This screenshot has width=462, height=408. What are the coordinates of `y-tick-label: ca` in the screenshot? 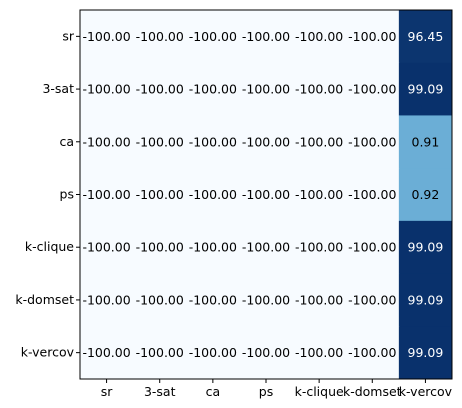 It's located at (66, 141).